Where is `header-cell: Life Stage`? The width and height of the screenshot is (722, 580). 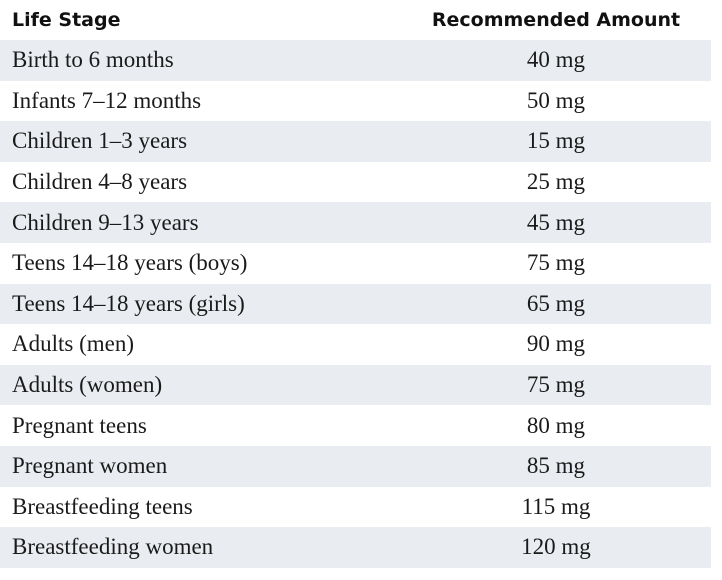 header-cell: Life Stage is located at coordinates (66, 20).